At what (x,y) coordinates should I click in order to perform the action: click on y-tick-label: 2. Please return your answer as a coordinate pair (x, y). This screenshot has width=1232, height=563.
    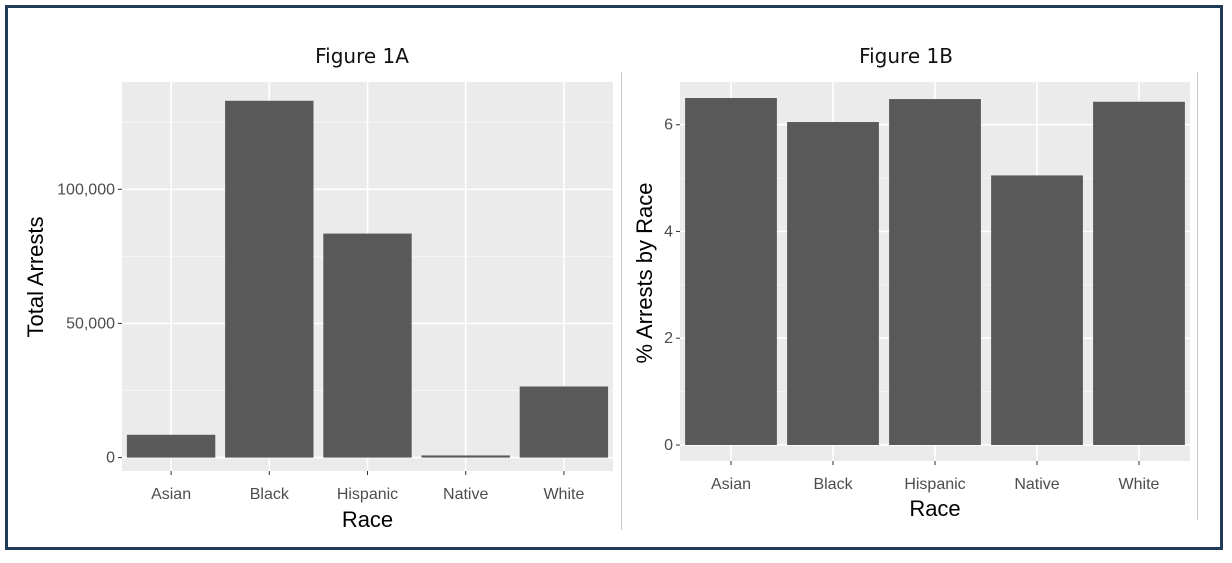
    Looking at the image, I should click on (668, 338).